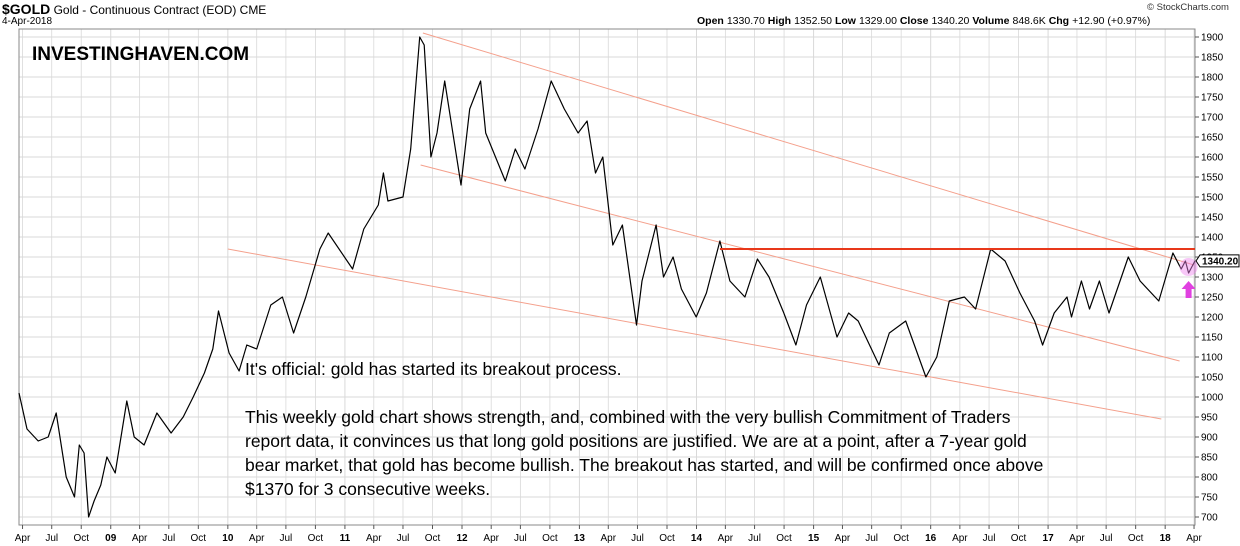 This screenshot has height=546, width=1240. What do you see at coordinates (950, 21) in the screenshot?
I see `close-value: 1340.20` at bounding box center [950, 21].